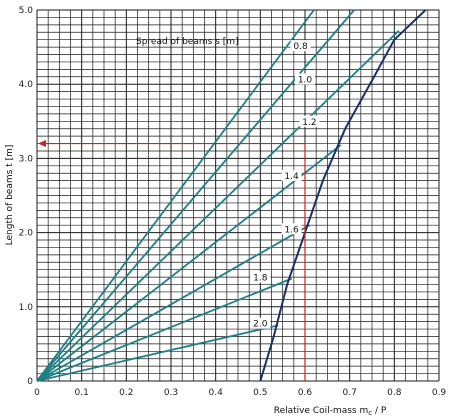 This screenshot has width=450, height=420. Describe the element at coordinates (305, 393) in the screenshot. I see `x-tick-label: 0.6` at that location.